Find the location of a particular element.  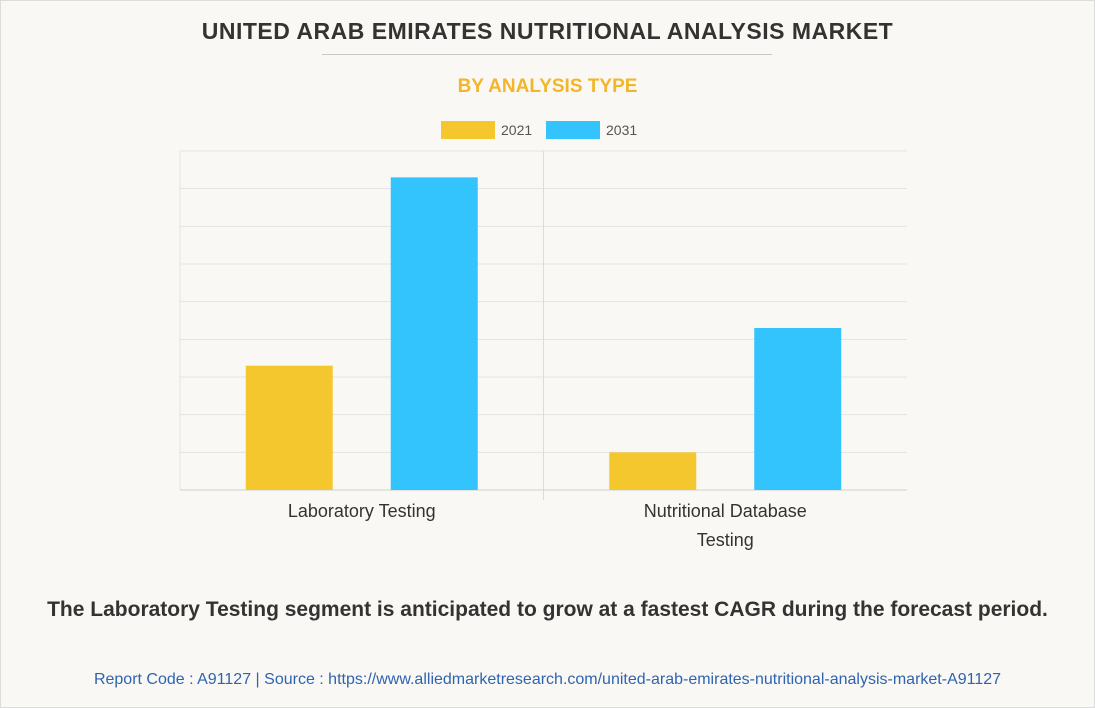

title-underline is located at coordinates (547, 54).